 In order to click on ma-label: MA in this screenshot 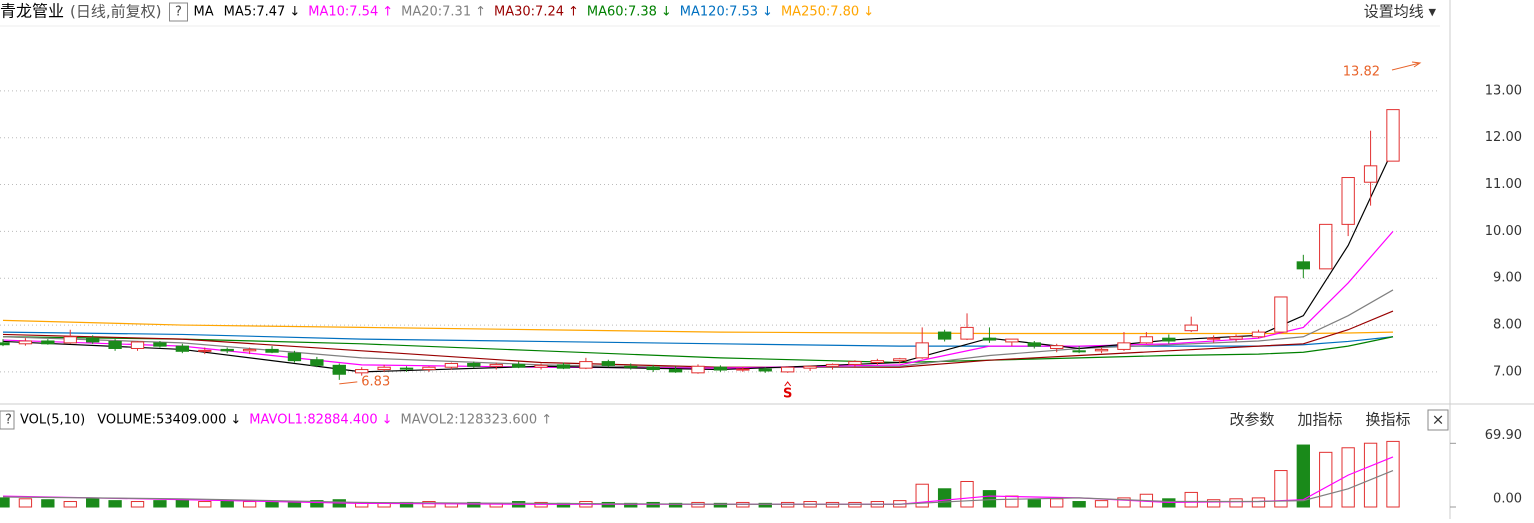, I will do `click(204, 12)`.